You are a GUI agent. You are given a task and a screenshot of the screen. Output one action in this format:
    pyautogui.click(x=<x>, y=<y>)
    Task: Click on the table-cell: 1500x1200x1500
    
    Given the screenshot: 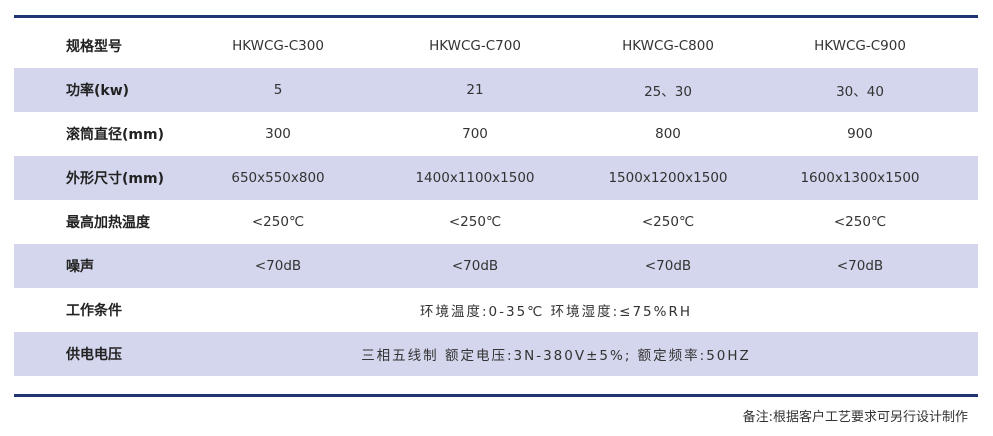 What is the action you would take?
    pyautogui.click(x=668, y=178)
    